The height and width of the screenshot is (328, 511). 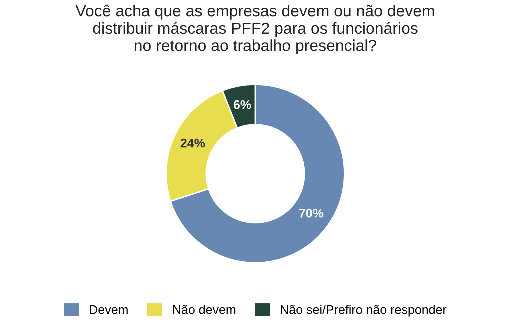 I want to click on data-label: 6%, so click(x=243, y=105).